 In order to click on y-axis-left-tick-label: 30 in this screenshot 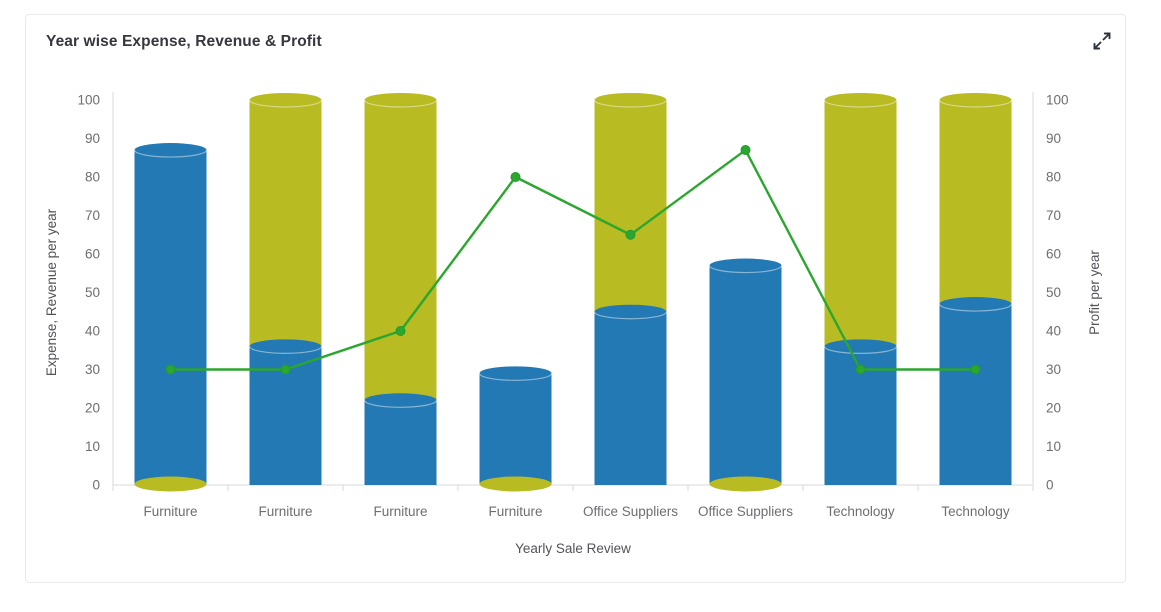, I will do `click(92, 369)`.